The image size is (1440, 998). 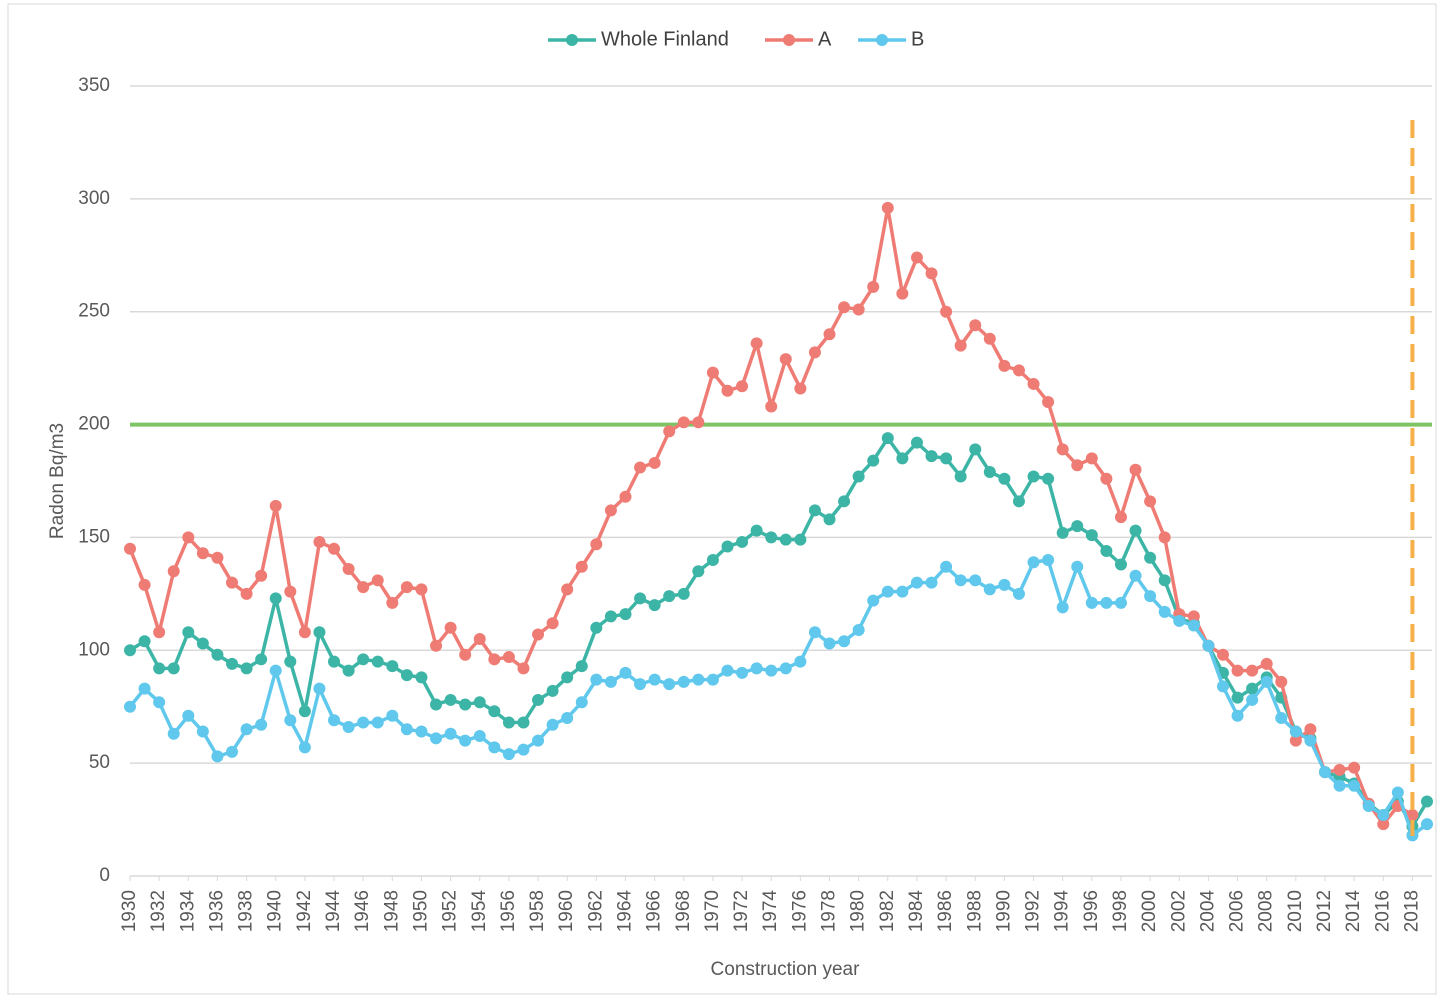 What do you see at coordinates (187, 911) in the screenshot?
I see `x-tick-label: 1934` at bounding box center [187, 911].